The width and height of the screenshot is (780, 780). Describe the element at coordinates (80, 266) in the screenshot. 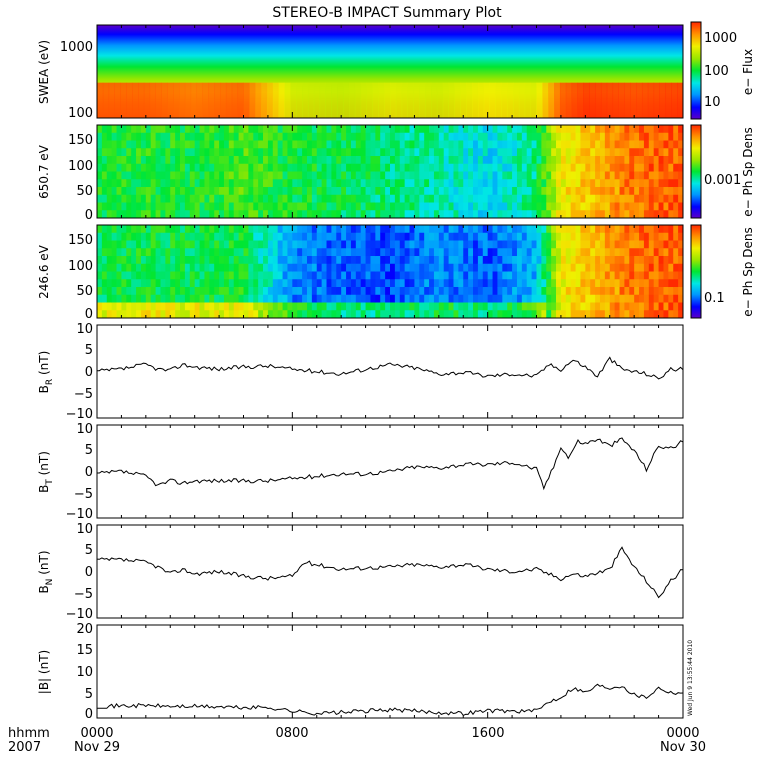

I see `pad246-ytick: 100` at that location.